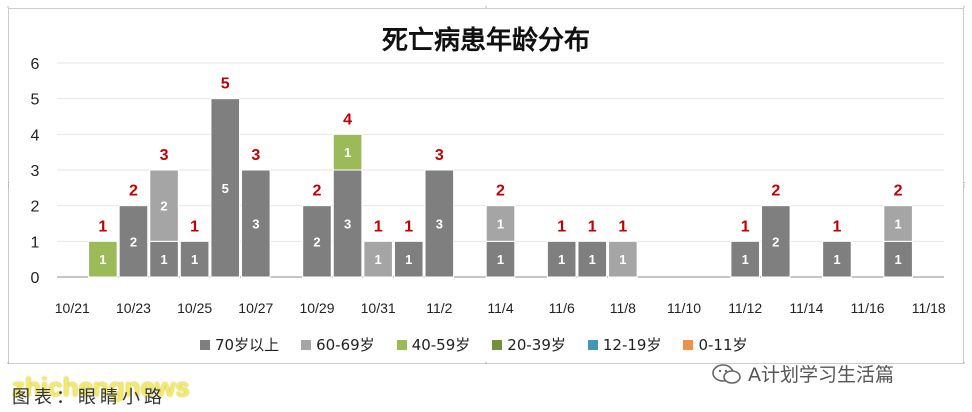 The image size is (972, 412). I want to click on x-tick-label: 10/21, so click(72, 308).